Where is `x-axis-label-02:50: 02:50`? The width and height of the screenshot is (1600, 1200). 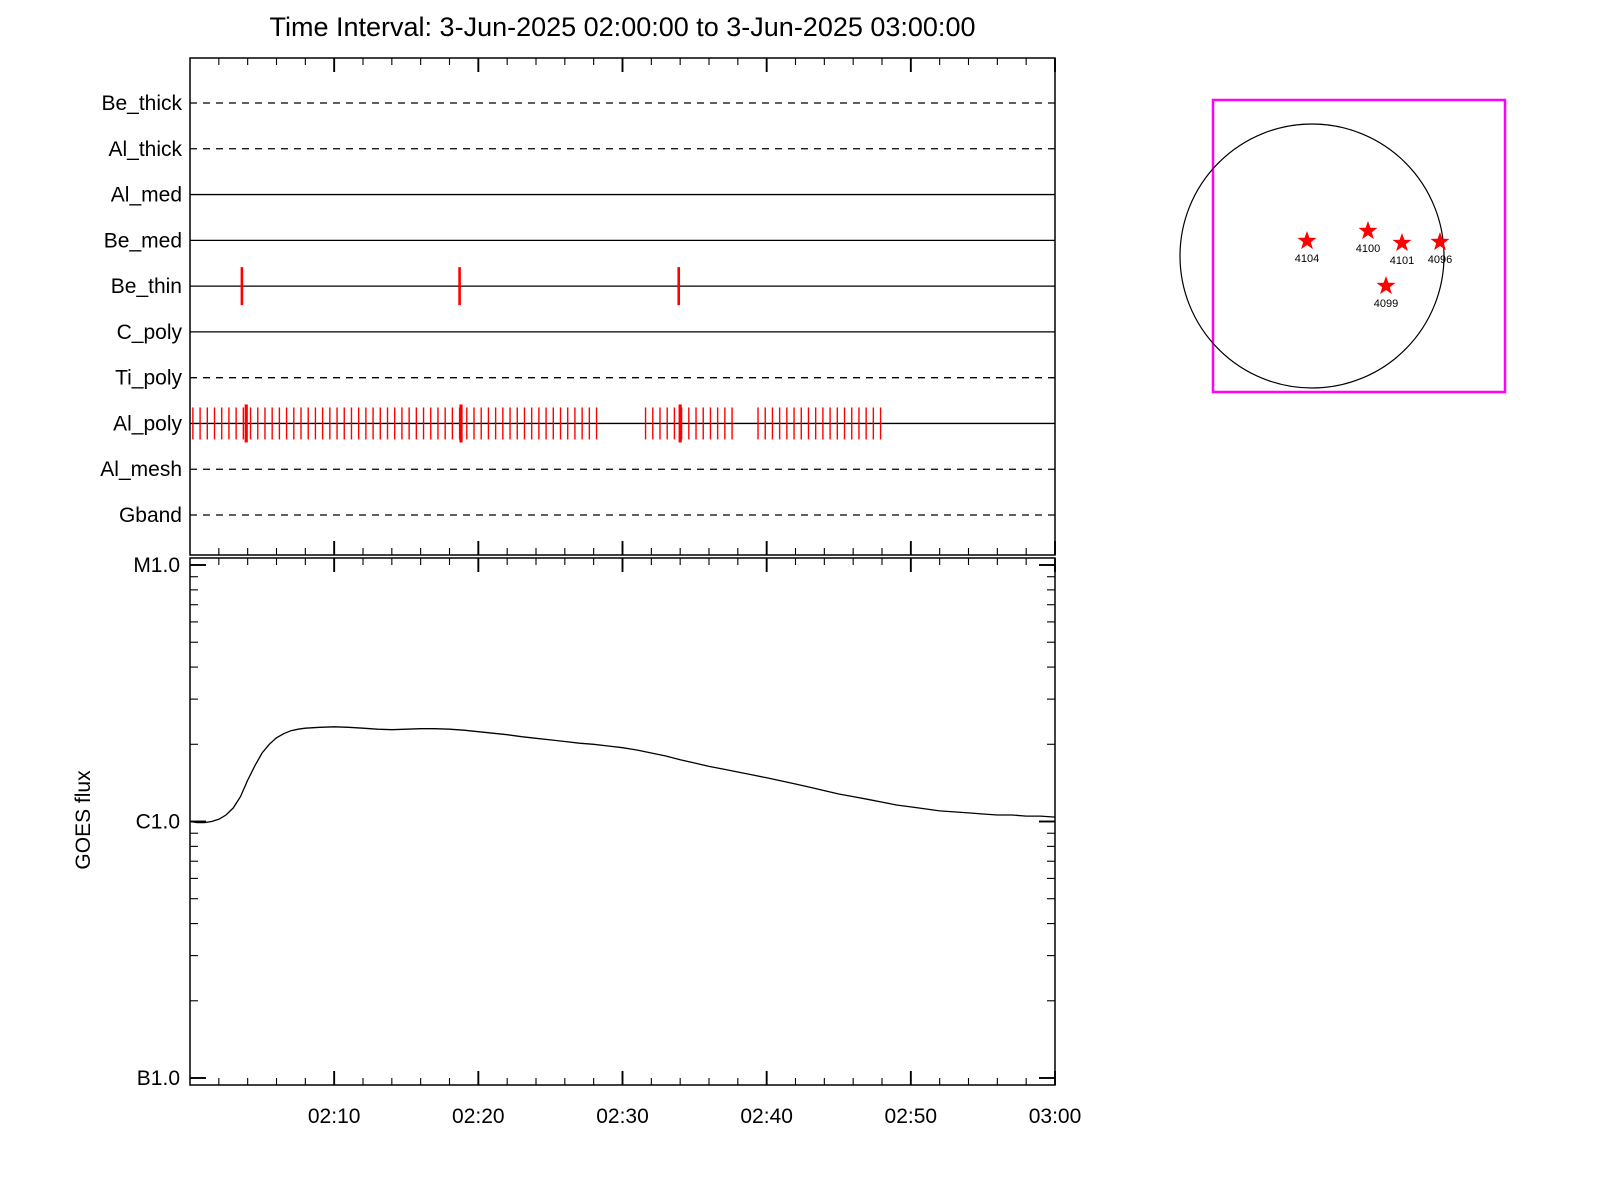
x-axis-label-02:50: 02:50 is located at coordinates (911, 1116).